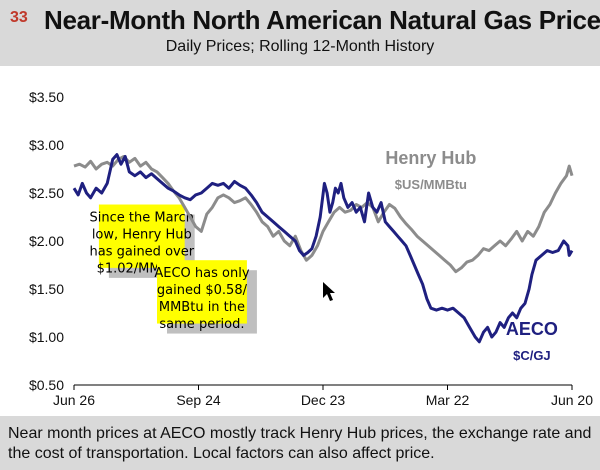 The width and height of the screenshot is (600, 470). Describe the element at coordinates (448, 400) in the screenshot. I see `x-tick-label: Mar 22` at that location.